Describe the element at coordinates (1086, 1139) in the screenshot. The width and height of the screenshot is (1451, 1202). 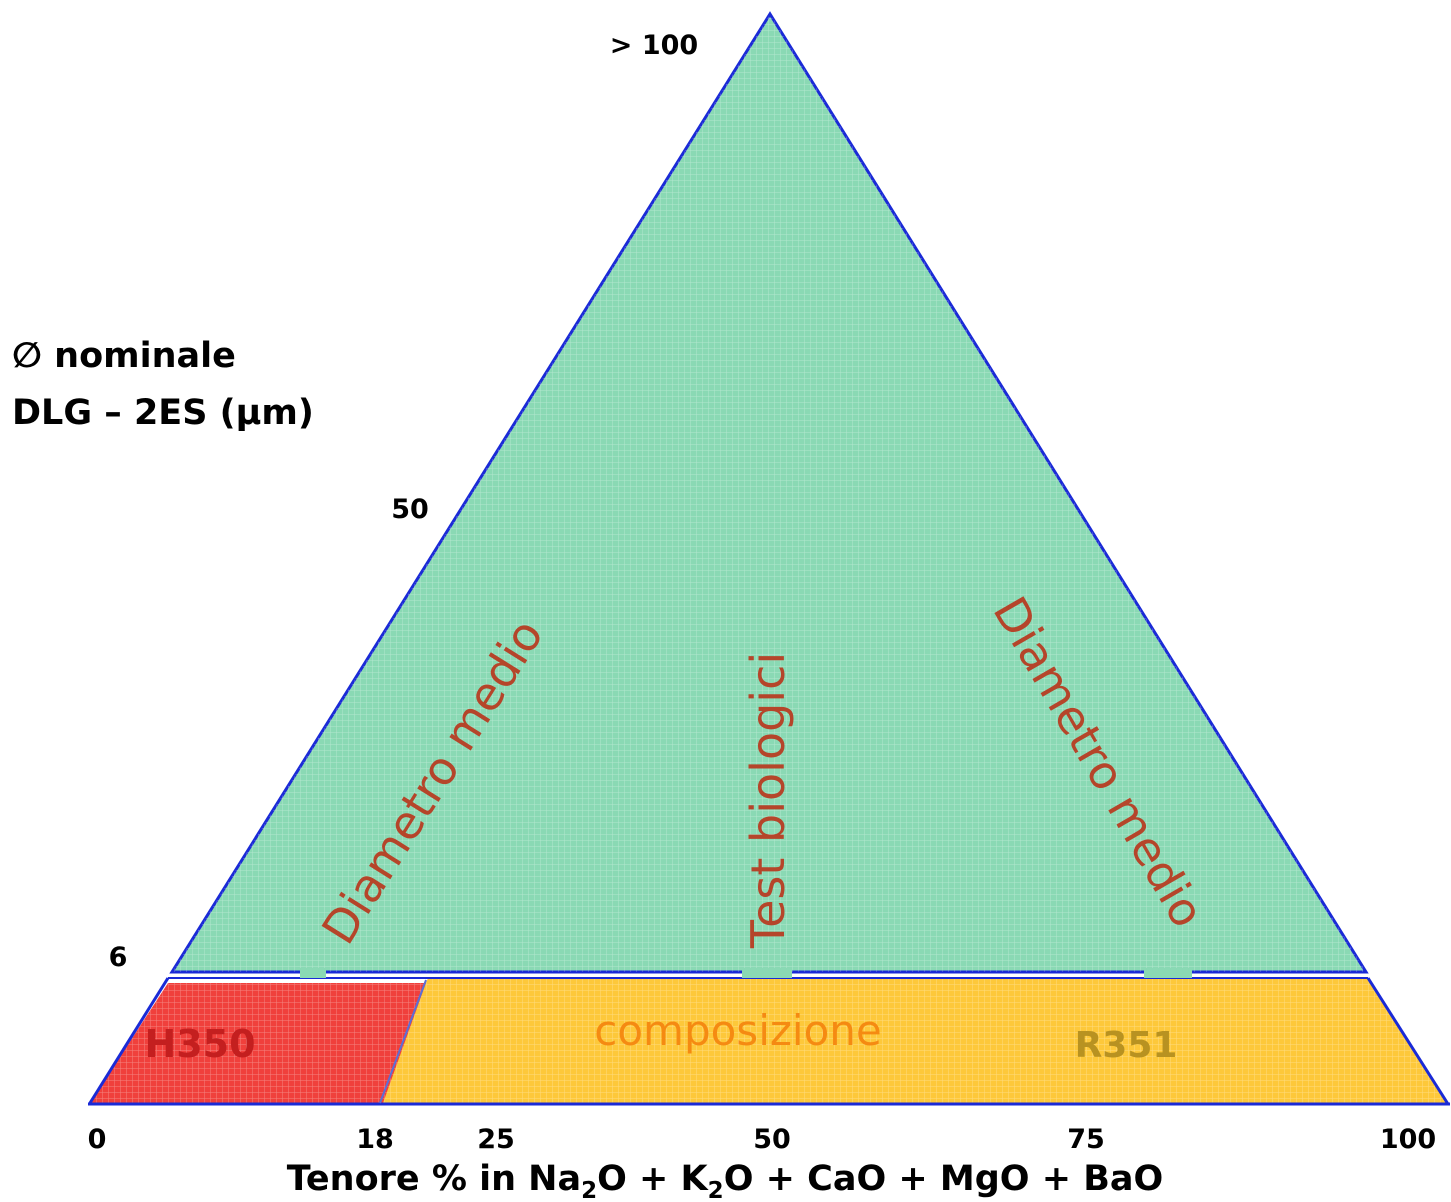
I see `x-tick-75: 75` at that location.